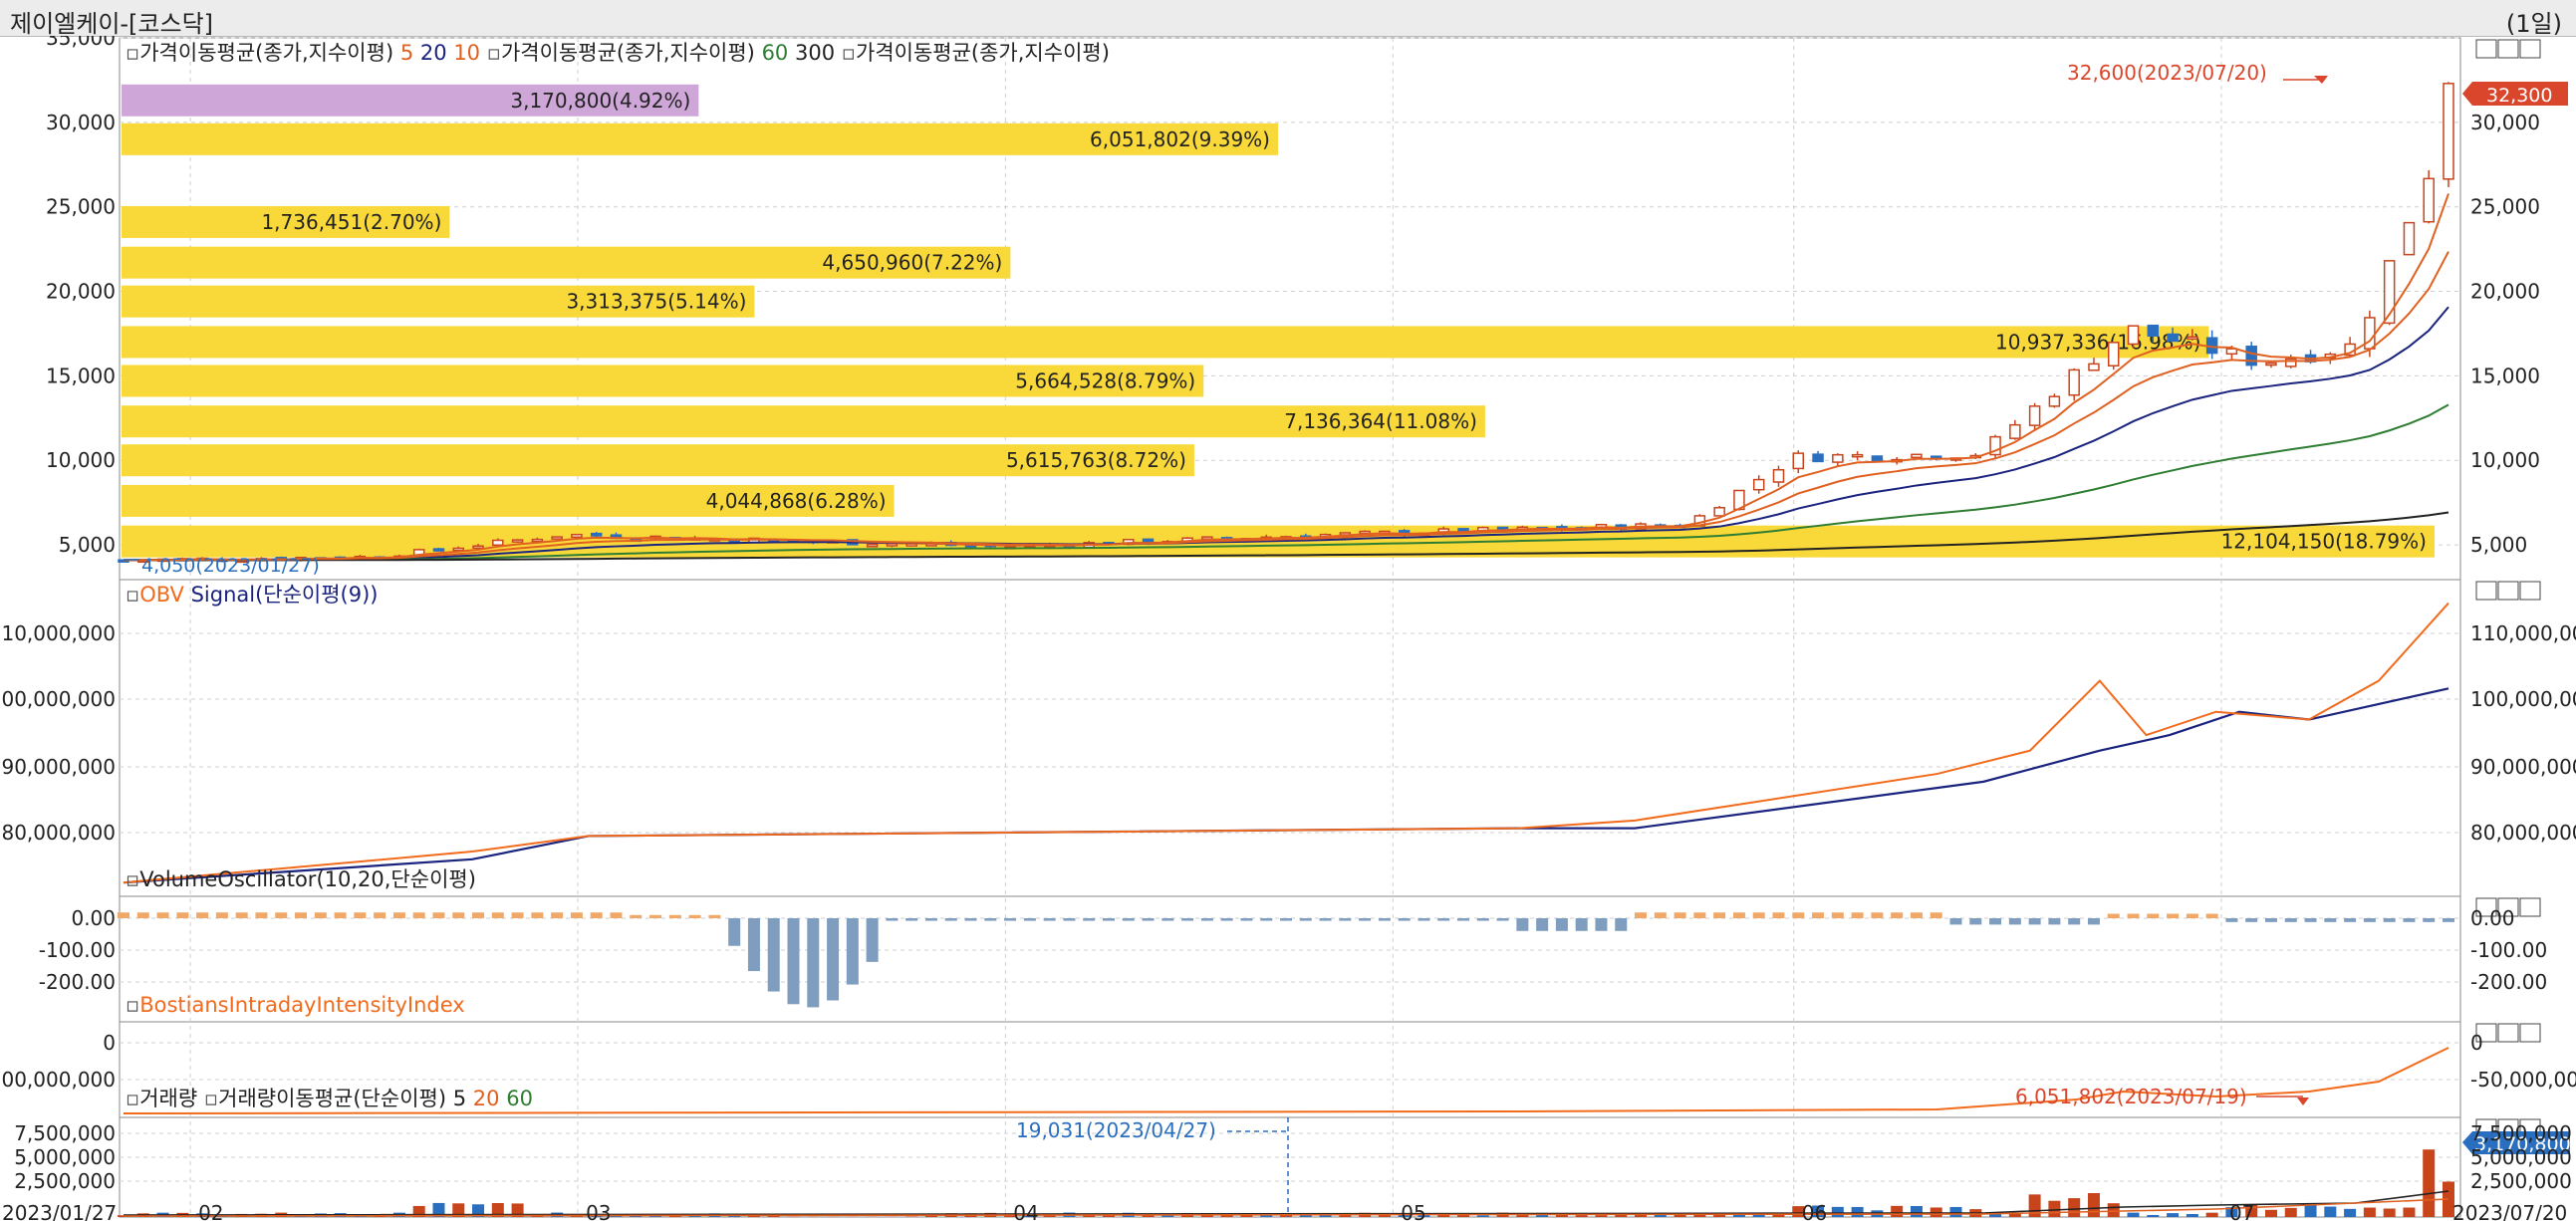 The width and height of the screenshot is (2576, 1221). I want to click on panel-buttons, so click(2508, 588).